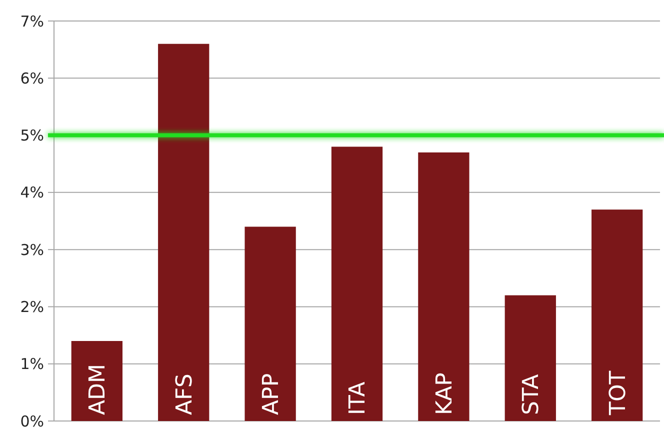  Describe the element at coordinates (32, 249) in the screenshot. I see `y-tick-label: 3%` at that location.